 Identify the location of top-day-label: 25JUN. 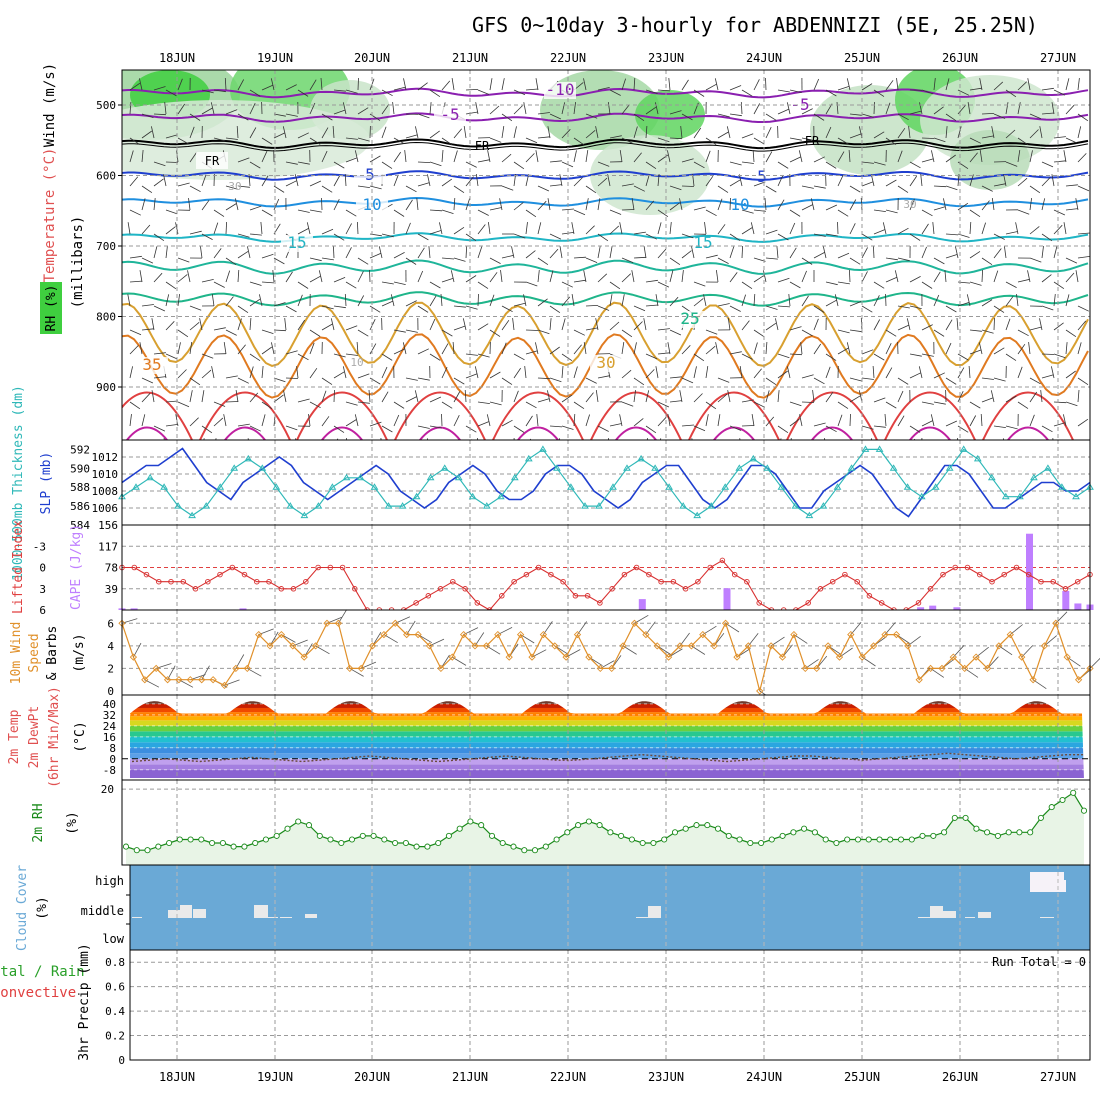
(862, 58).